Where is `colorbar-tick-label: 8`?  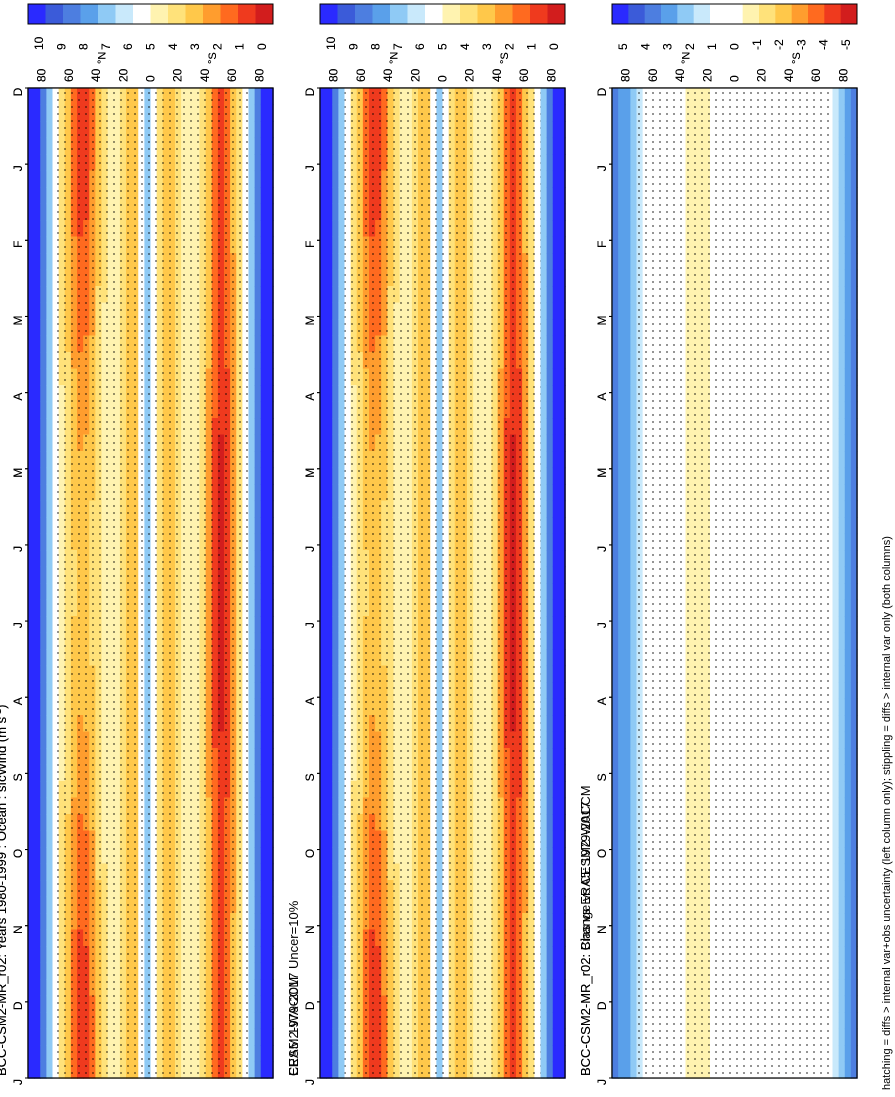
colorbar-tick-label: 8 is located at coordinates (84, 46).